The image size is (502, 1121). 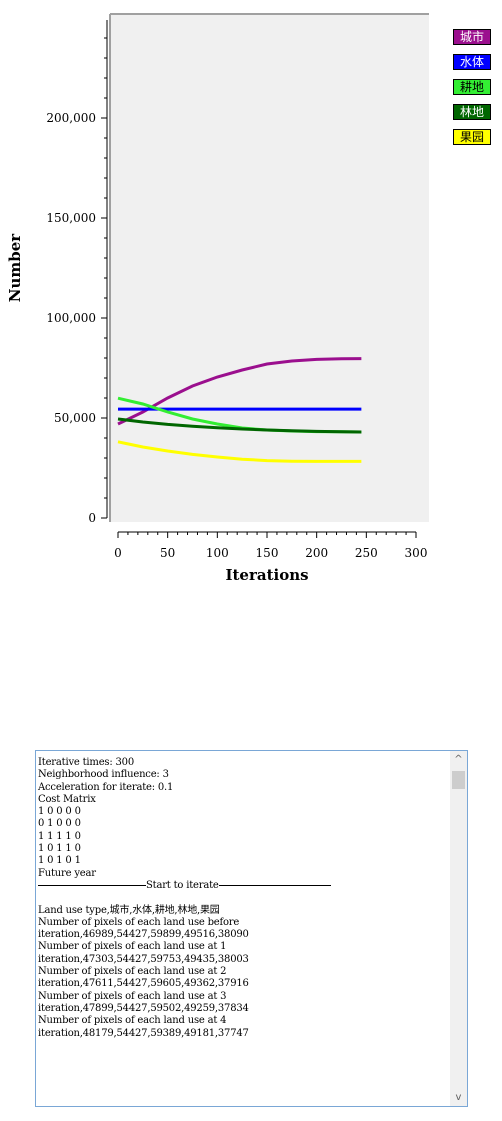 I want to click on y-tick-label: 150,000, so click(x=71, y=218).